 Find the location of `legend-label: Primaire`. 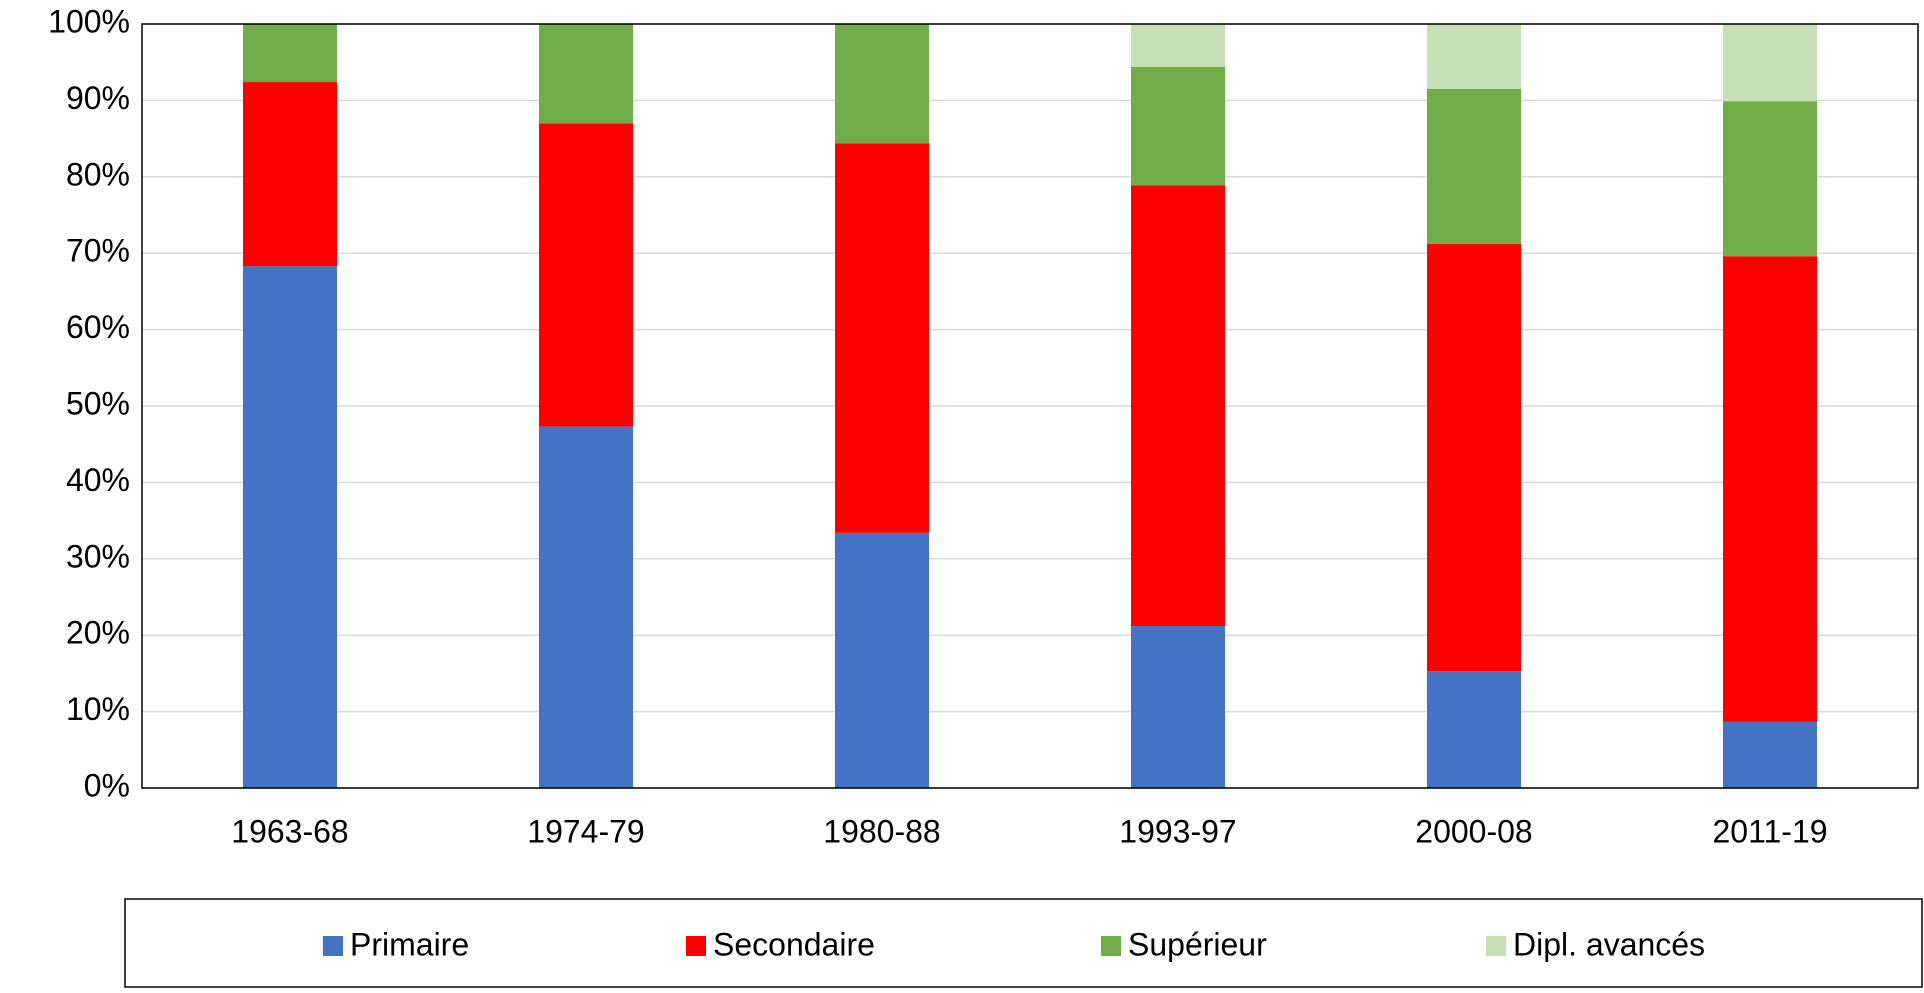

legend-label: Primaire is located at coordinates (409, 944).